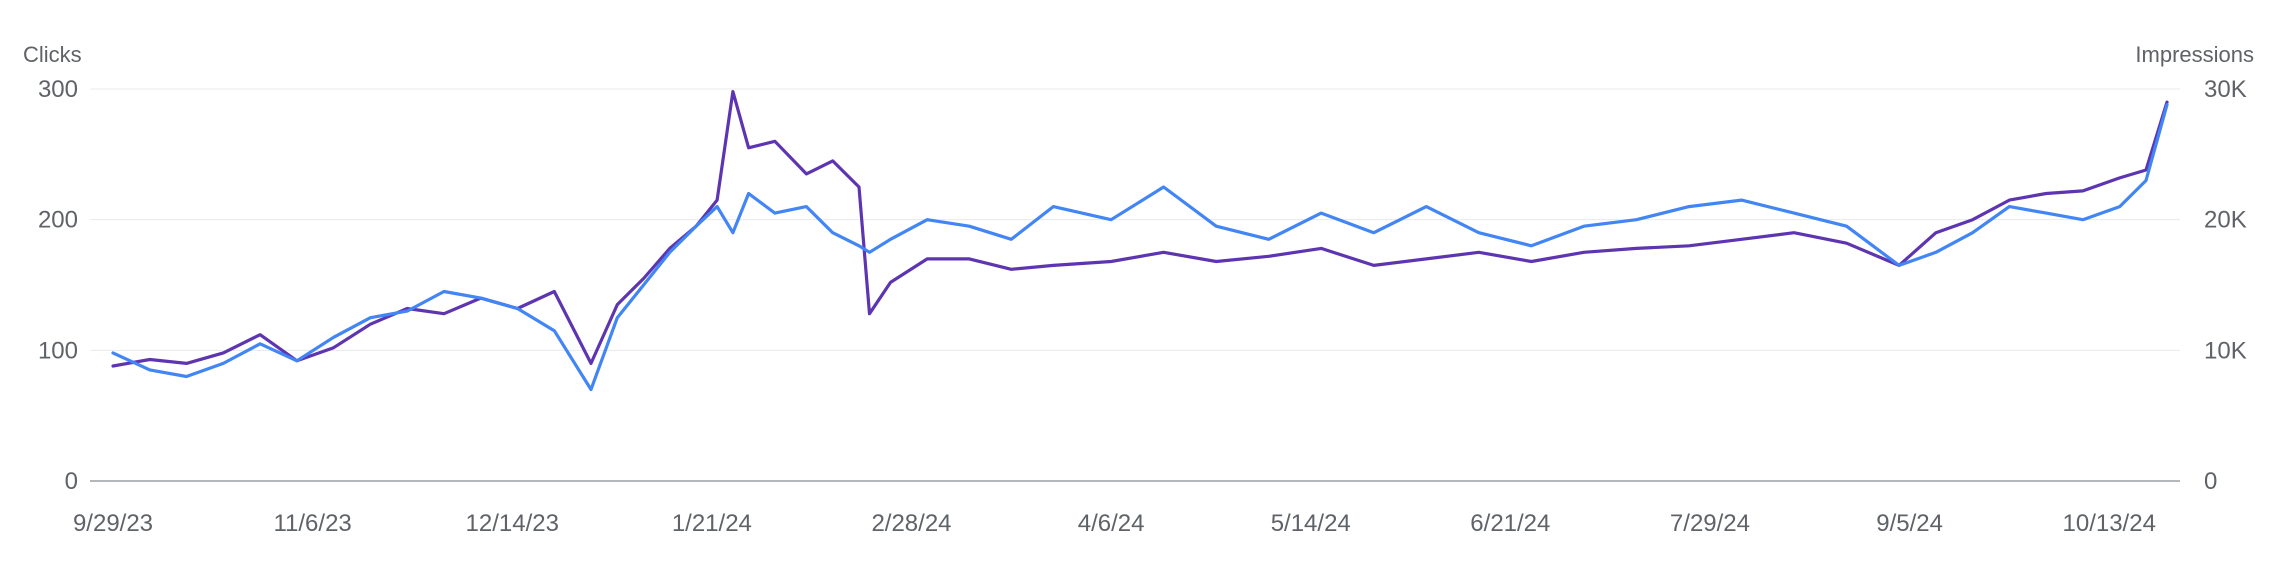 The image size is (2282, 570). Describe the element at coordinates (58, 350) in the screenshot. I see `left-tick-label: 100` at that location.